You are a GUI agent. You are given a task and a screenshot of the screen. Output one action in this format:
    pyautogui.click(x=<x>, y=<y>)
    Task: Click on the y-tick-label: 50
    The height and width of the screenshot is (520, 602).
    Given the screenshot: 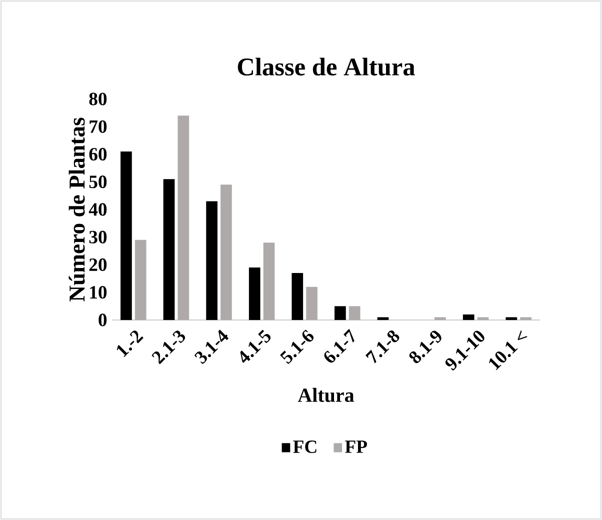 What is the action you would take?
    pyautogui.click(x=98, y=182)
    